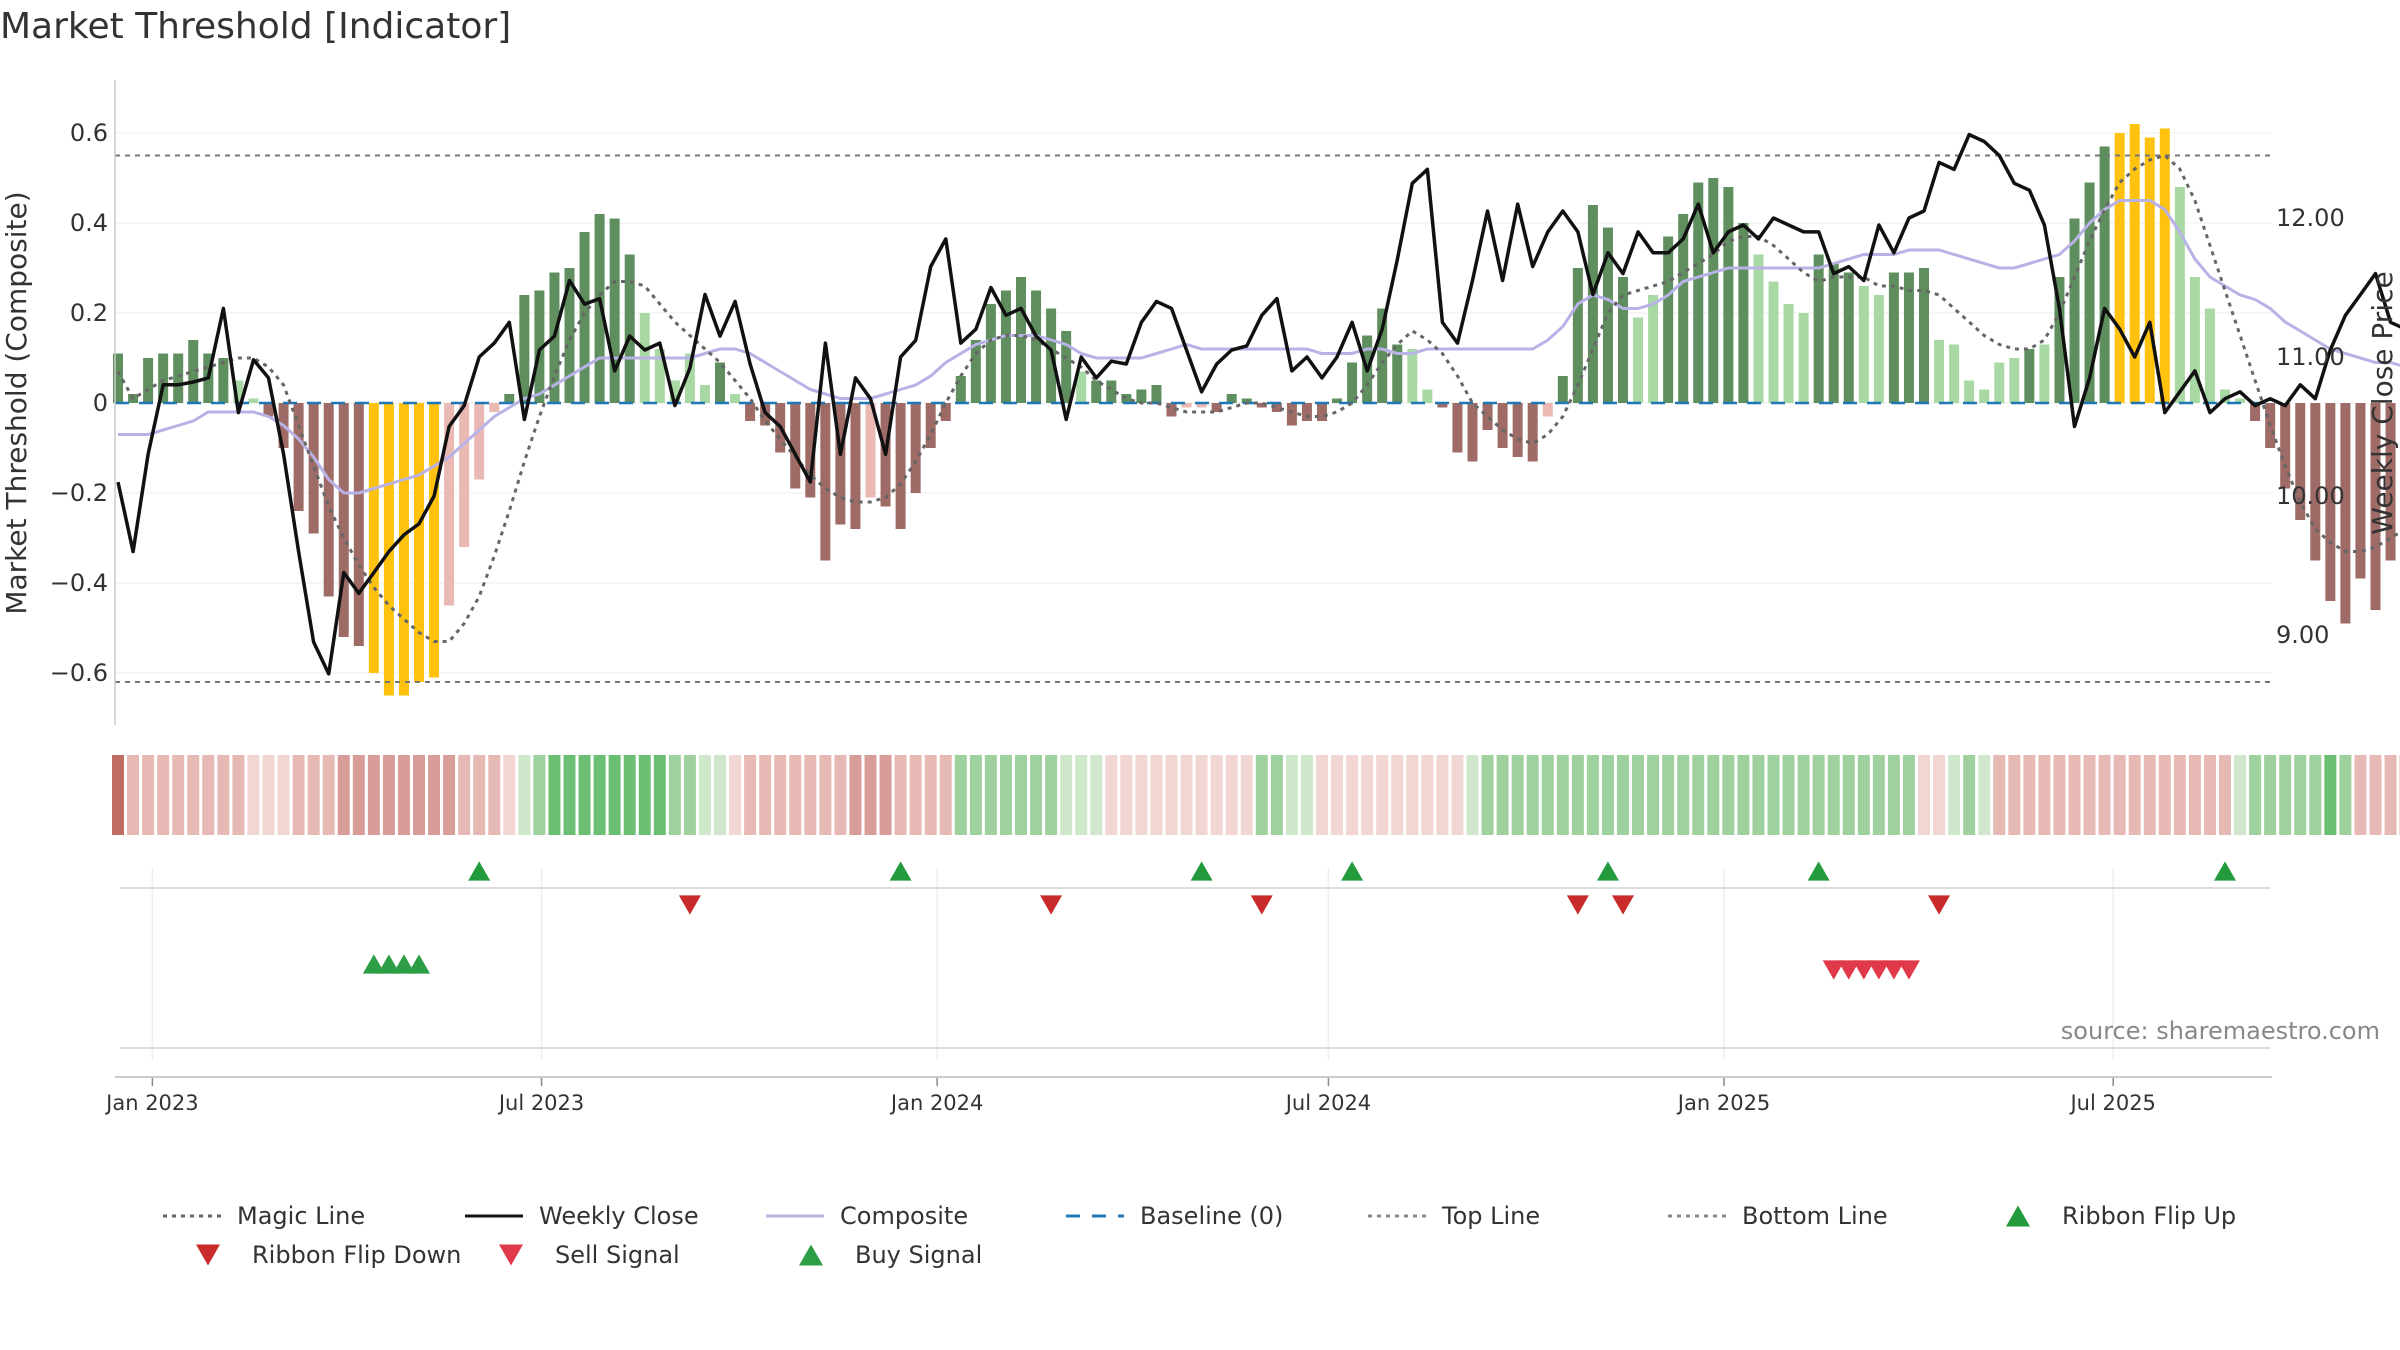 This screenshot has width=2400, height=1350. What do you see at coordinates (2302, 635) in the screenshot?
I see `y2-tick-label: 9.00` at bounding box center [2302, 635].